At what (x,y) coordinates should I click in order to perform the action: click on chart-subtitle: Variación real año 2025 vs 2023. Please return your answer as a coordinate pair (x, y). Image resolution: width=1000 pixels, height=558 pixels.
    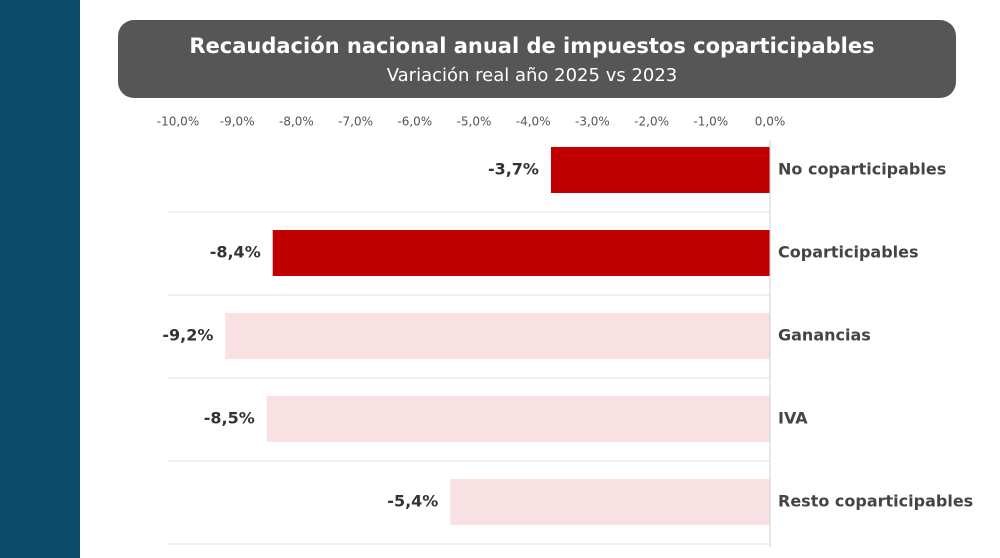
    Looking at the image, I should click on (532, 75).